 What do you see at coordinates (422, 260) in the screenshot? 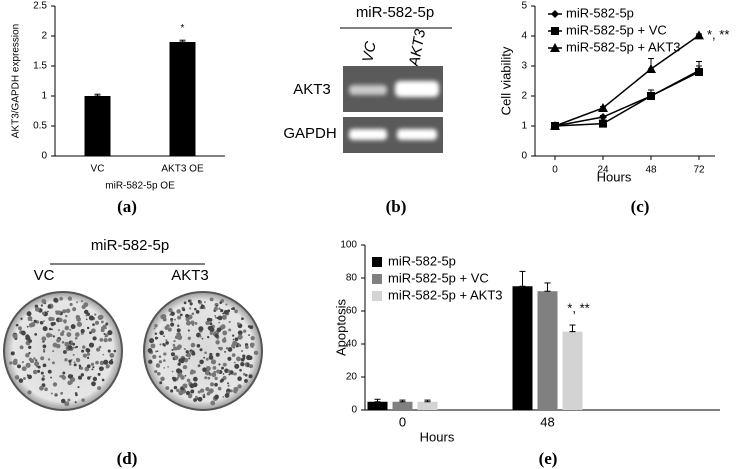
I see `legend-label: miR-582-5p` at bounding box center [422, 260].